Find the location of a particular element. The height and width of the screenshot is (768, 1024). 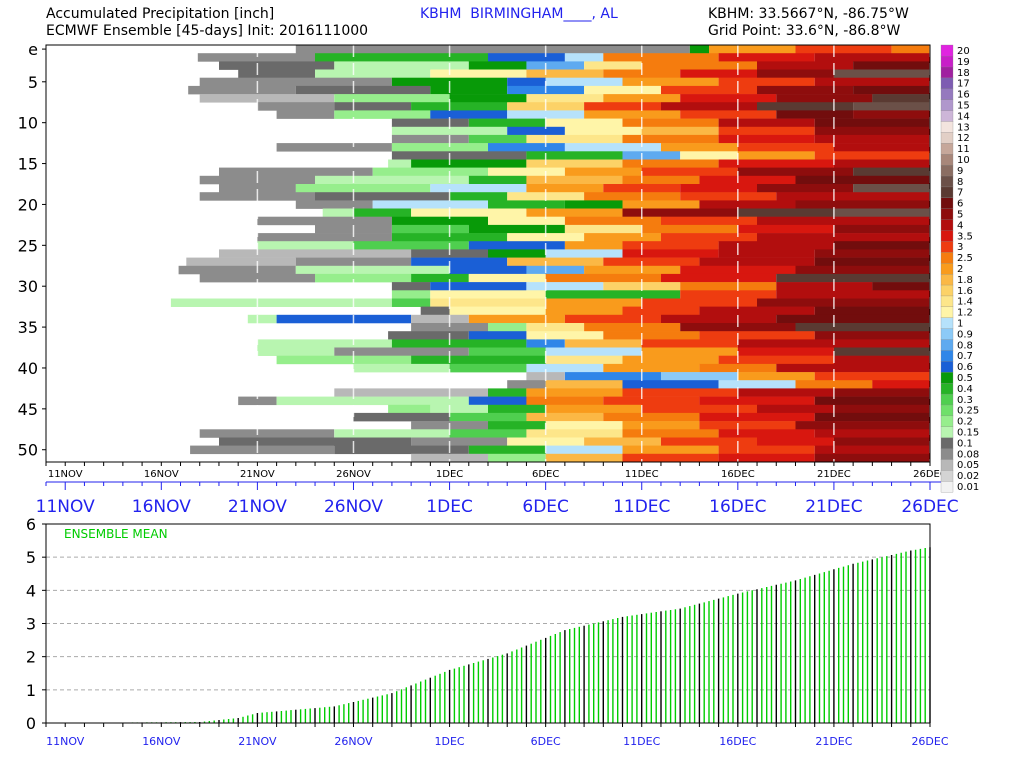

x-tick-label: 21DEC is located at coordinates (834, 474).